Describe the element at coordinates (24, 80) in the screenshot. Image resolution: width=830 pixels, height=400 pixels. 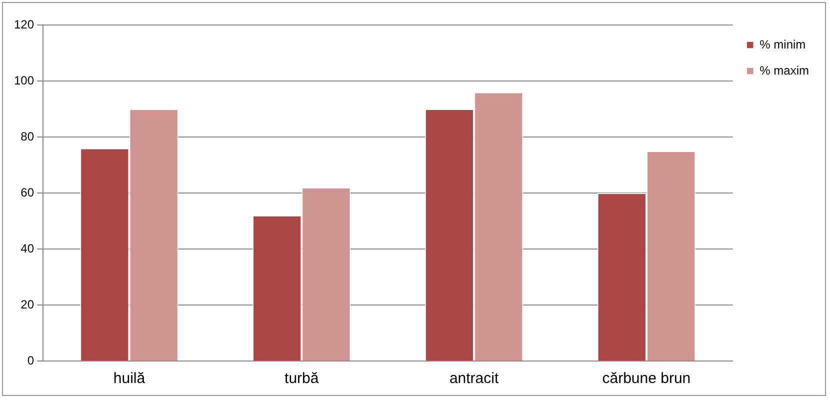
I see `y-tick-label: 100` at that location.